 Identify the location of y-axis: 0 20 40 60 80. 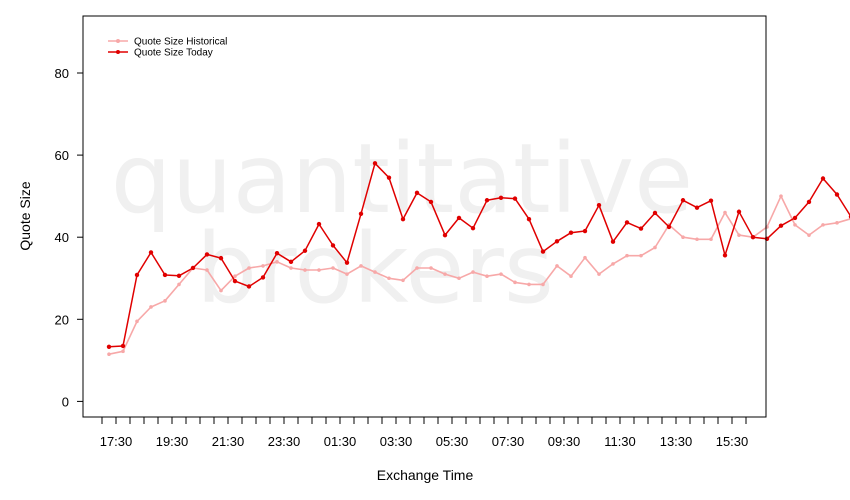
(69, 237).